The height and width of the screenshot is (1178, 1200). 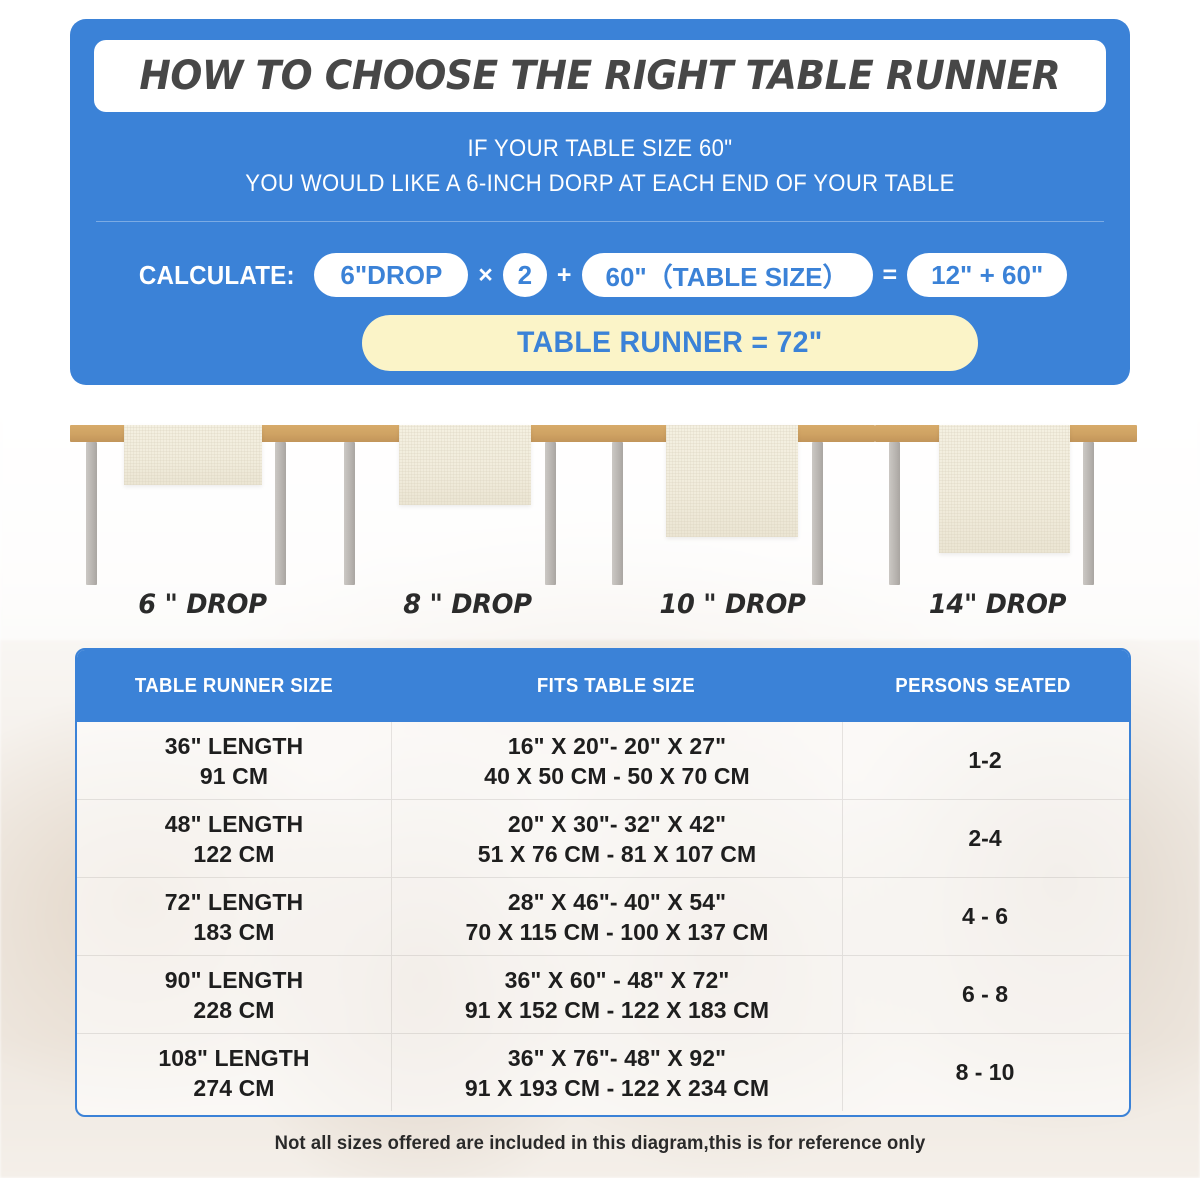 I want to click on cell-runner-size: 36" LENGTH 91 CM, so click(x=234, y=760).